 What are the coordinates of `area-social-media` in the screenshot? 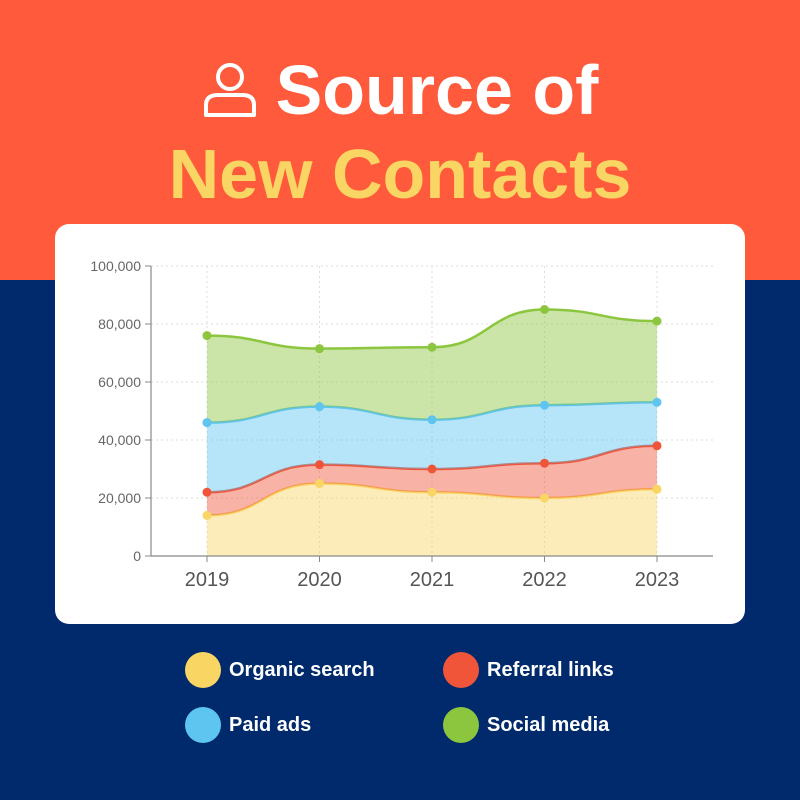 It's located at (432, 366).